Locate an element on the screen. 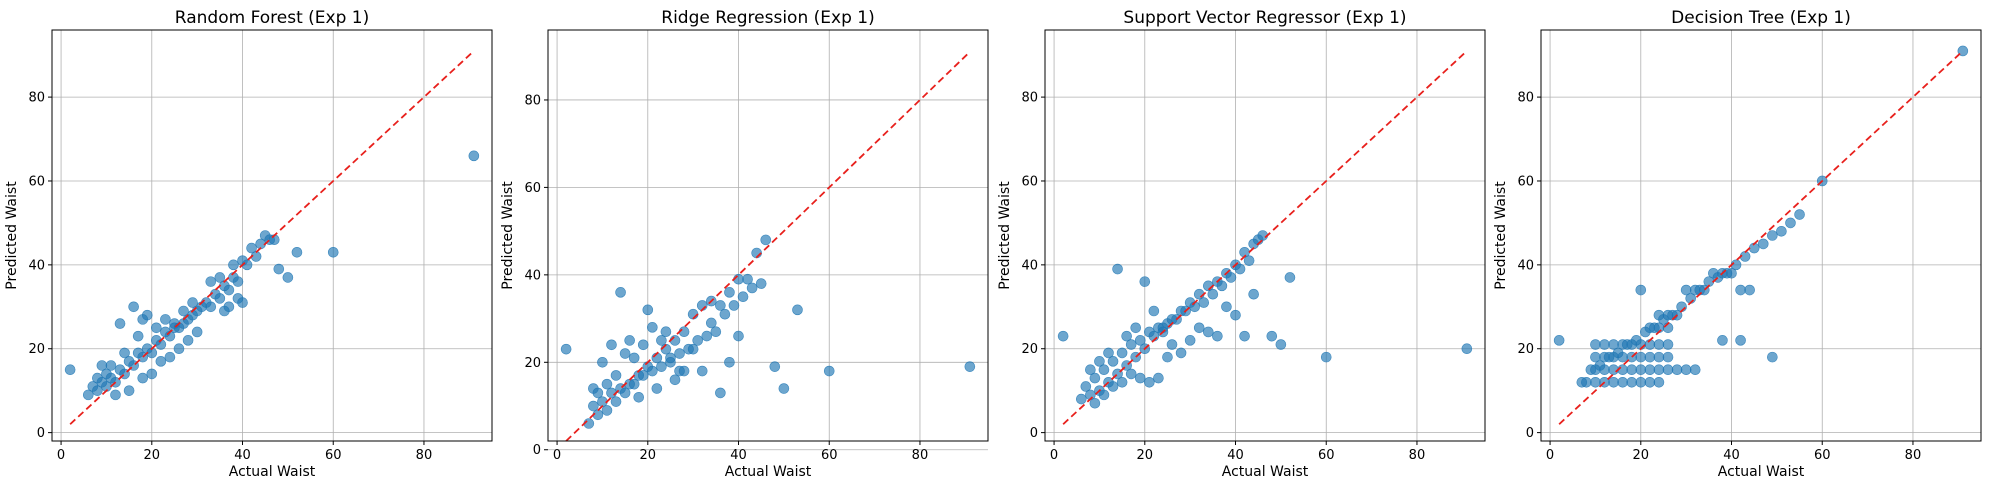 Image resolution: width=1989 pixels, height=490 pixels. y-tick-label: 20 is located at coordinates (1525, 349).